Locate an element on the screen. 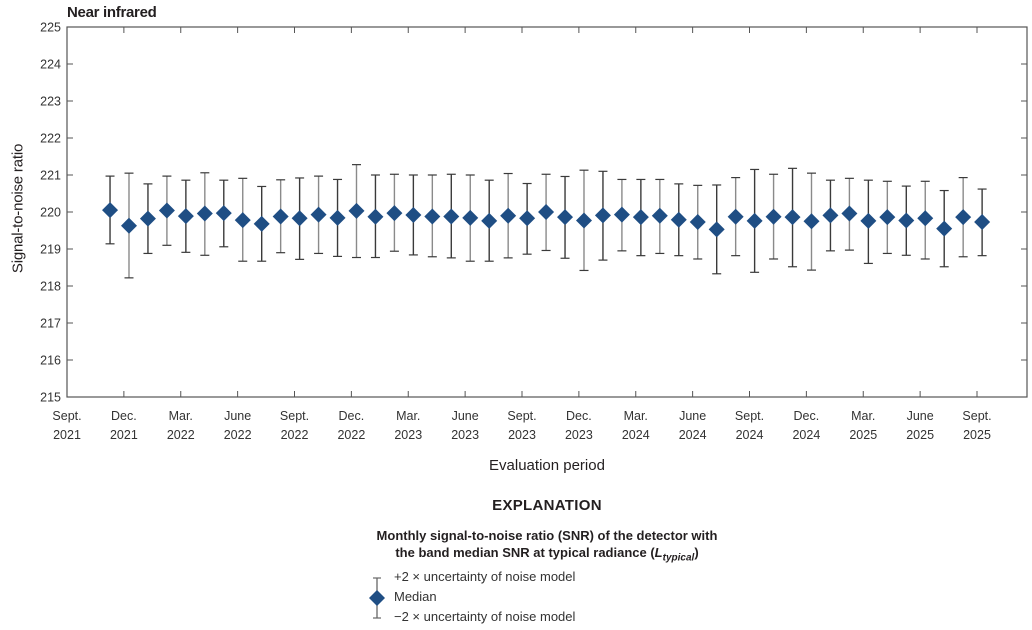 The width and height of the screenshot is (1032, 630). legend-item-lower: −2 × uncertainty of noise model is located at coordinates (485, 616).